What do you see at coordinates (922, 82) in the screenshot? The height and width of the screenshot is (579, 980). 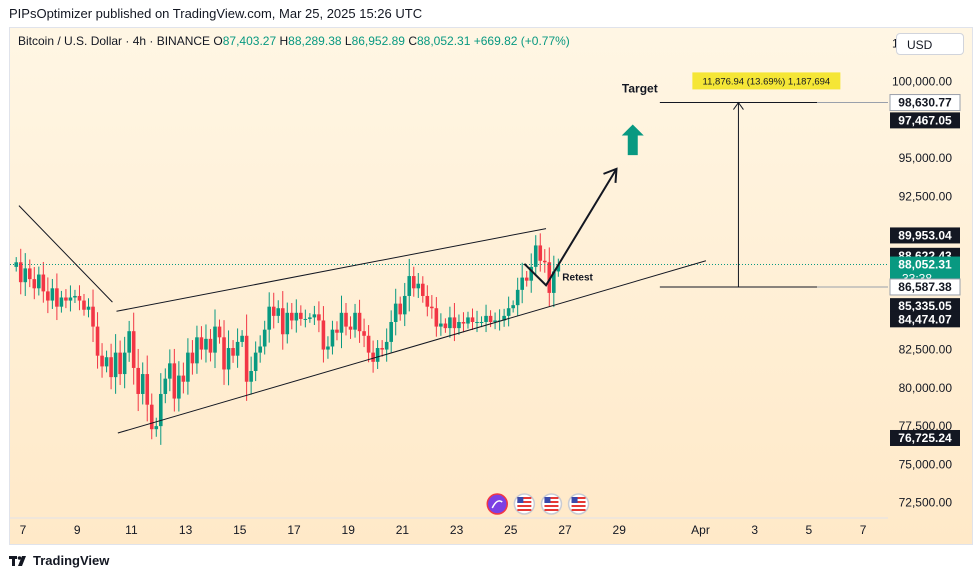 I see `y-tick-label: 100,000.00` at bounding box center [922, 82].